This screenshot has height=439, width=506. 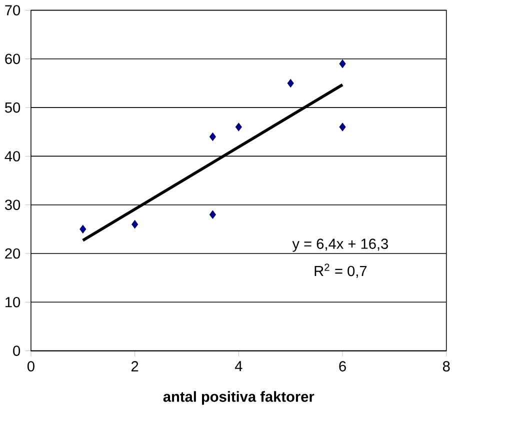 What do you see at coordinates (12, 253) in the screenshot?
I see `y-tick-label: 20` at bounding box center [12, 253].